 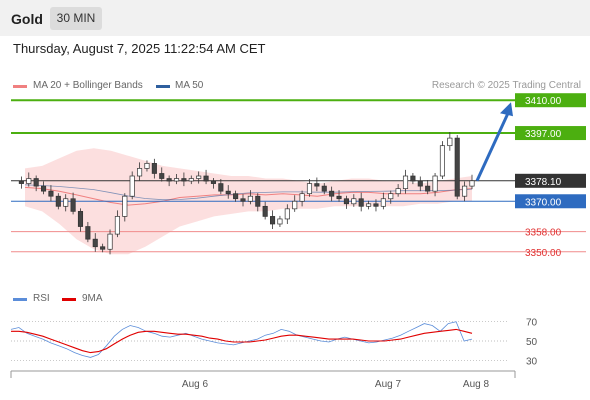 What do you see at coordinates (543, 253) in the screenshot?
I see `price-label-support-5: 3350.00` at bounding box center [543, 253].